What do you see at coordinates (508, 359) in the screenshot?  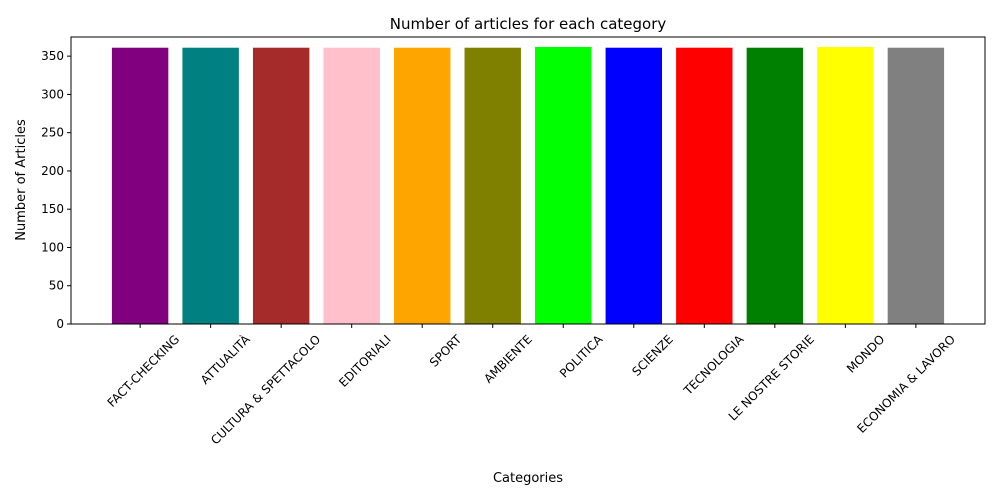 I see `x-tick-label-5: AMBIENTE` at bounding box center [508, 359].